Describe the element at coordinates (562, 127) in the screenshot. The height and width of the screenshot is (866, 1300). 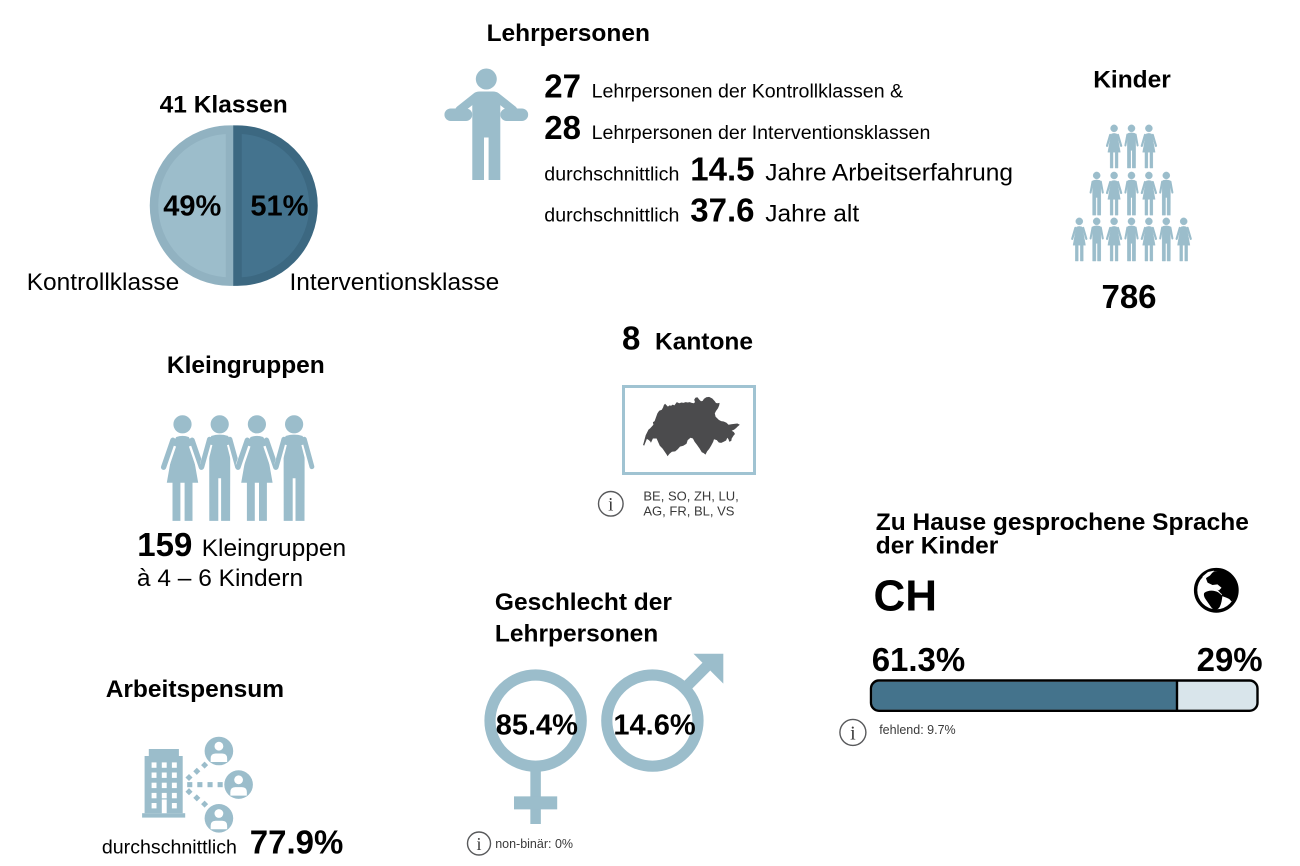
I see `svg-text: 28` at that location.